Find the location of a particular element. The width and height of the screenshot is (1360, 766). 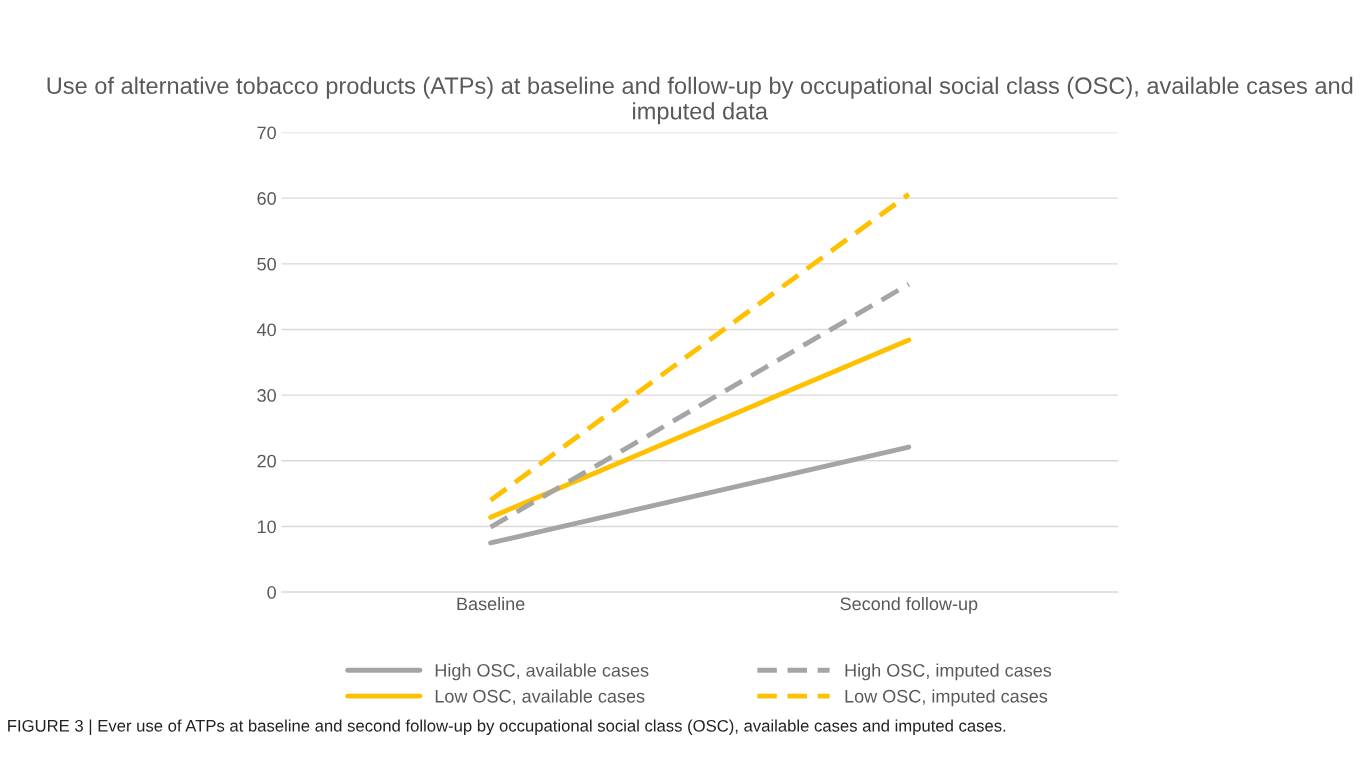

y-tick-label: 70 is located at coordinates (266, 133).